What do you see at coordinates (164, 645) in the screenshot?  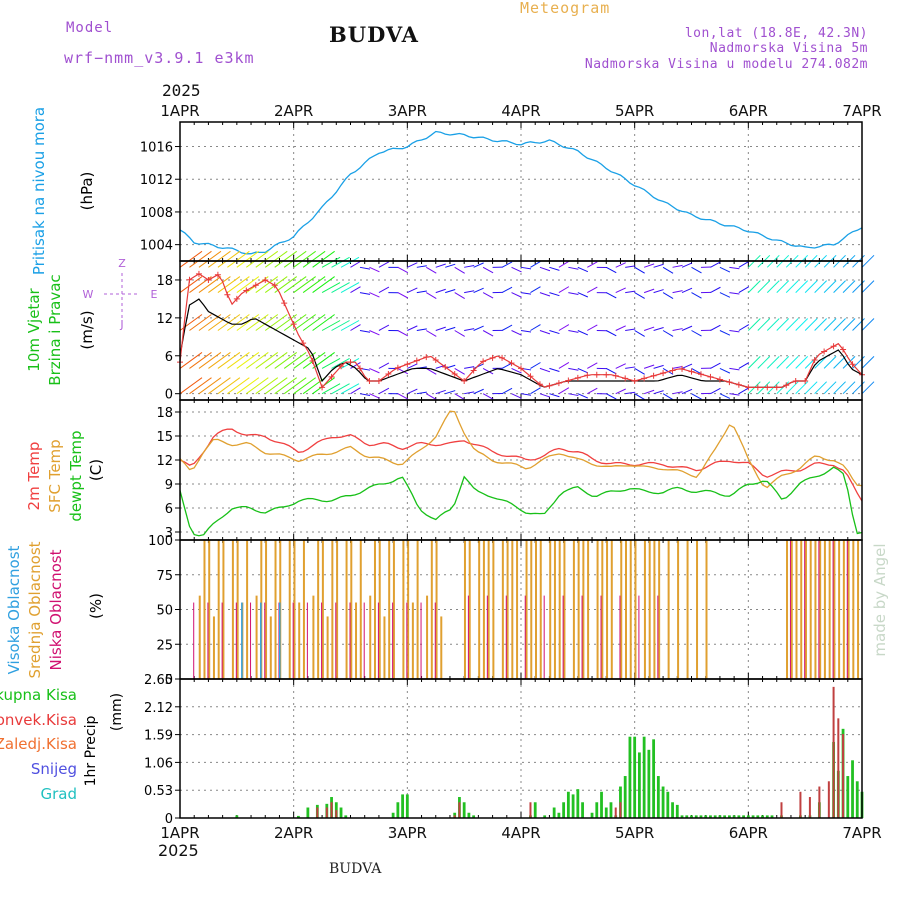 I see `y-tick-label: 25` at bounding box center [164, 645].